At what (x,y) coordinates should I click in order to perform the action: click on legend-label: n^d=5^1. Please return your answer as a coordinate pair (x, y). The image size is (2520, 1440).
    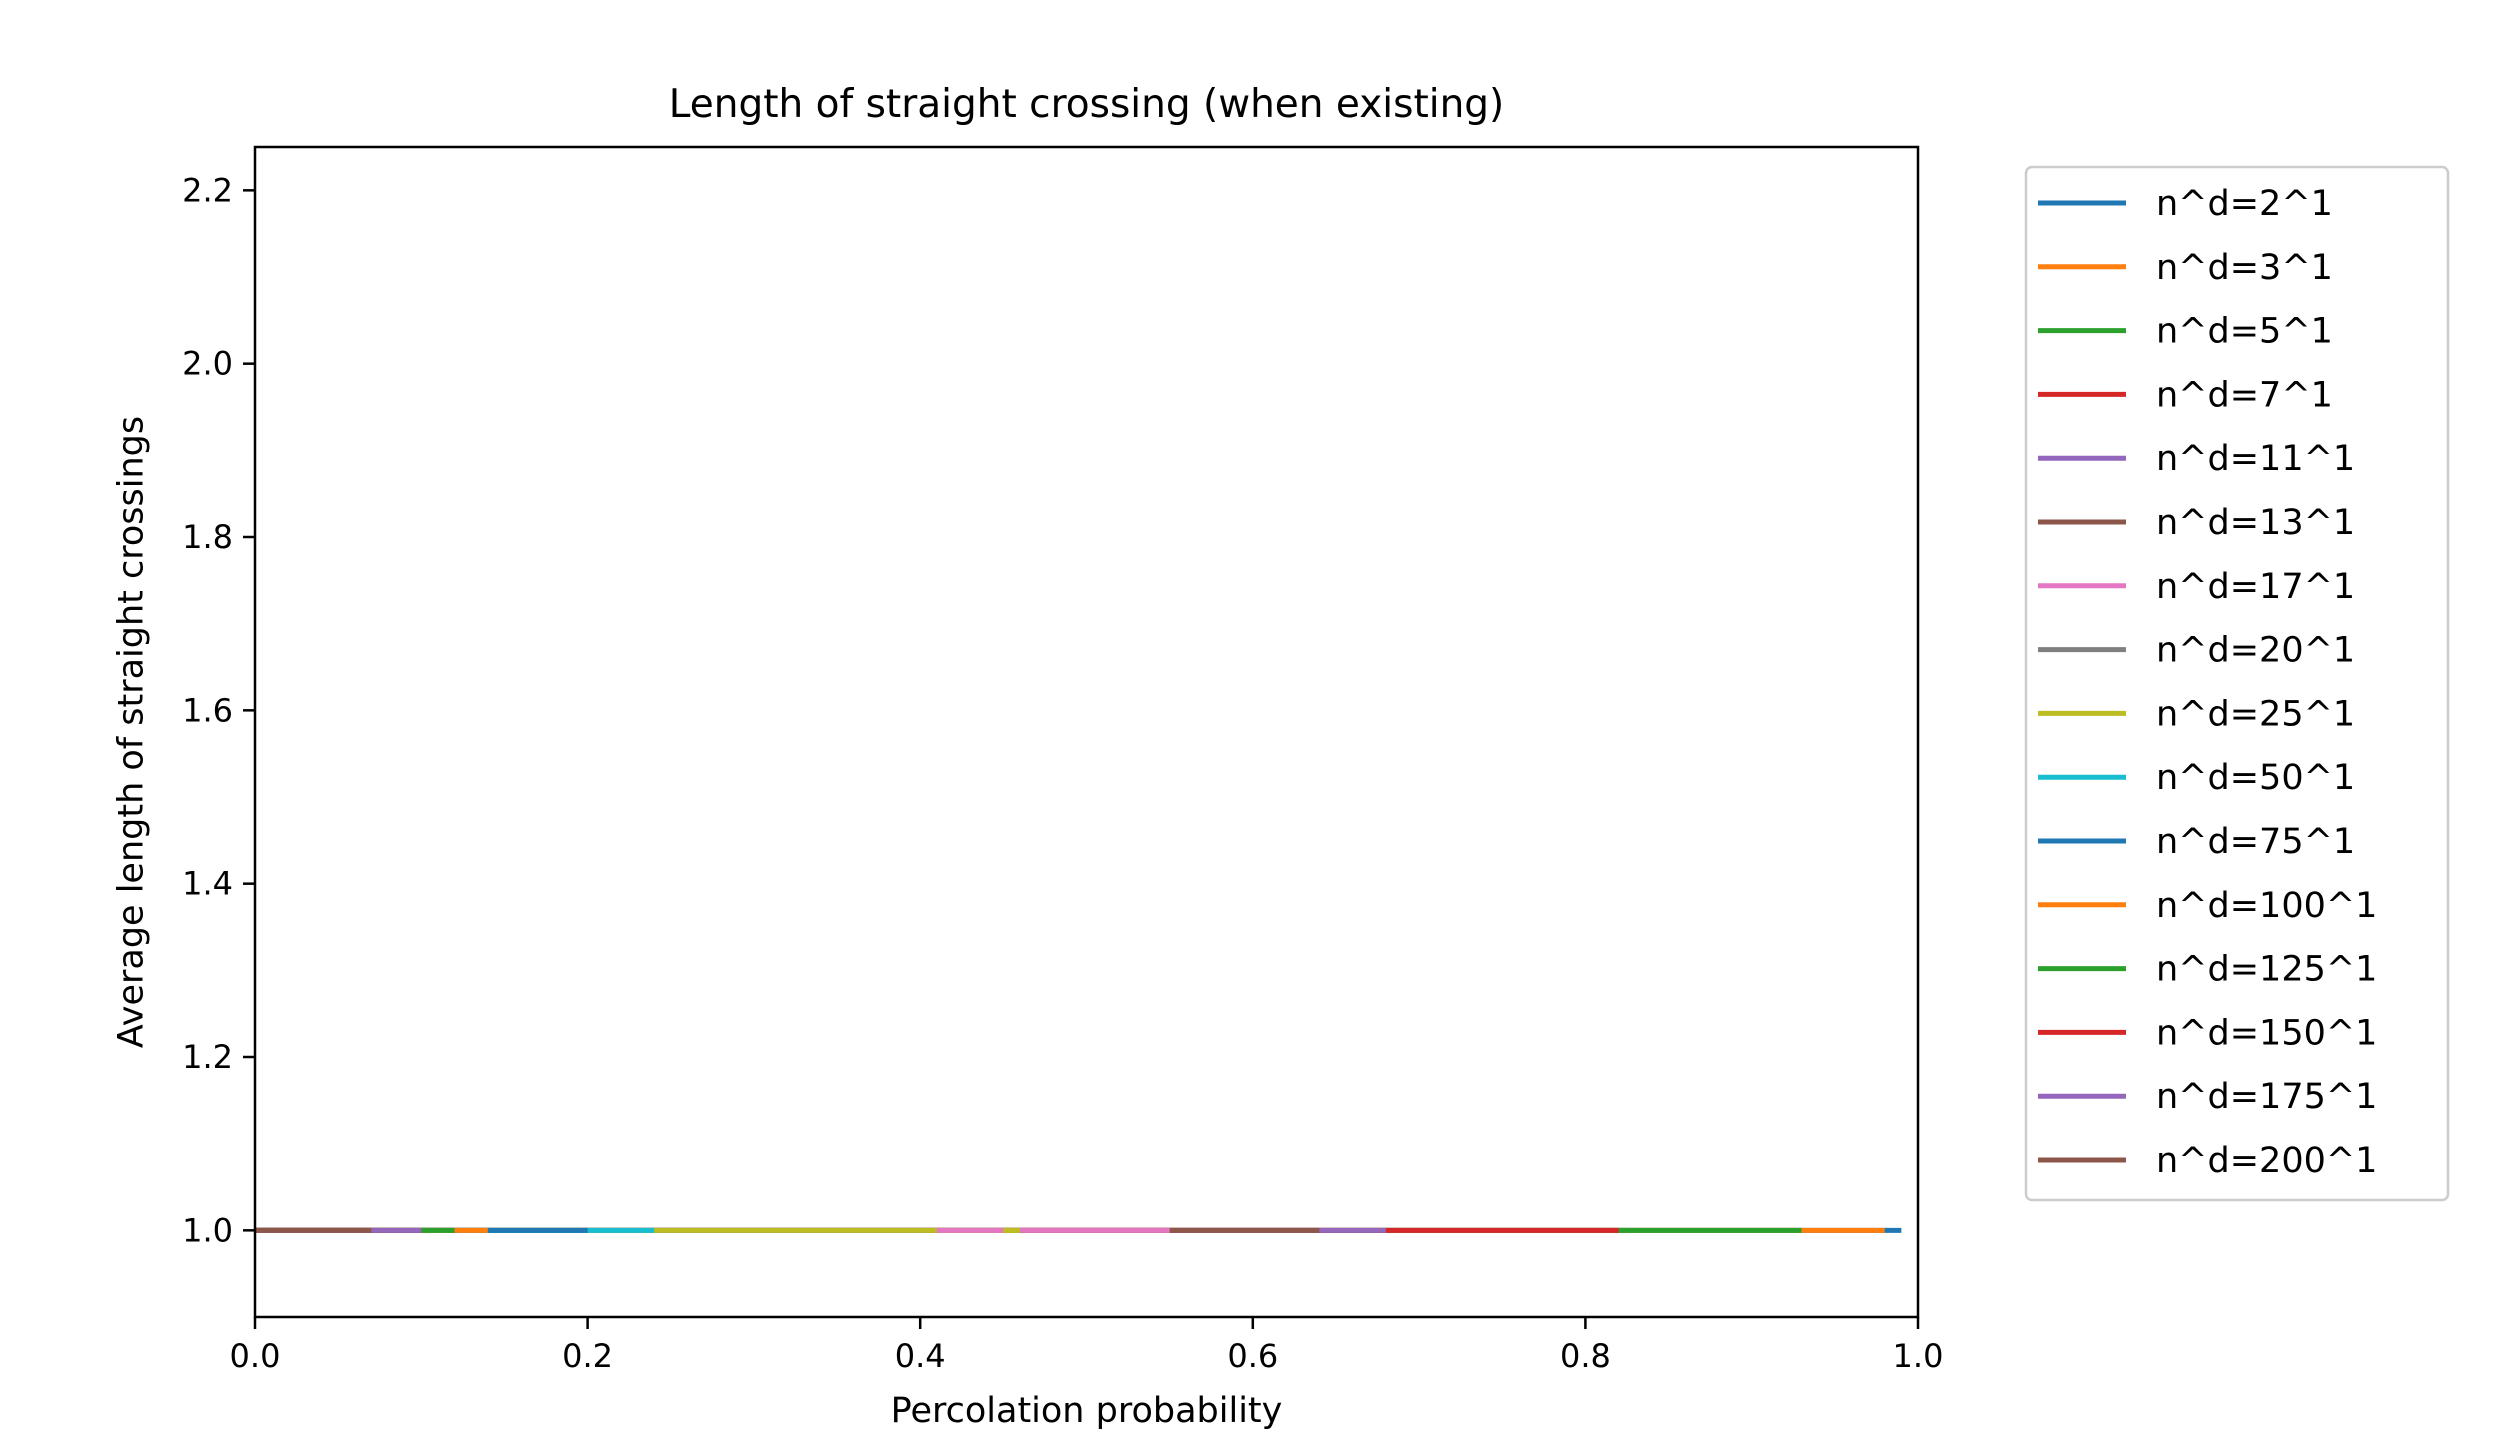
    Looking at the image, I should click on (2244, 332).